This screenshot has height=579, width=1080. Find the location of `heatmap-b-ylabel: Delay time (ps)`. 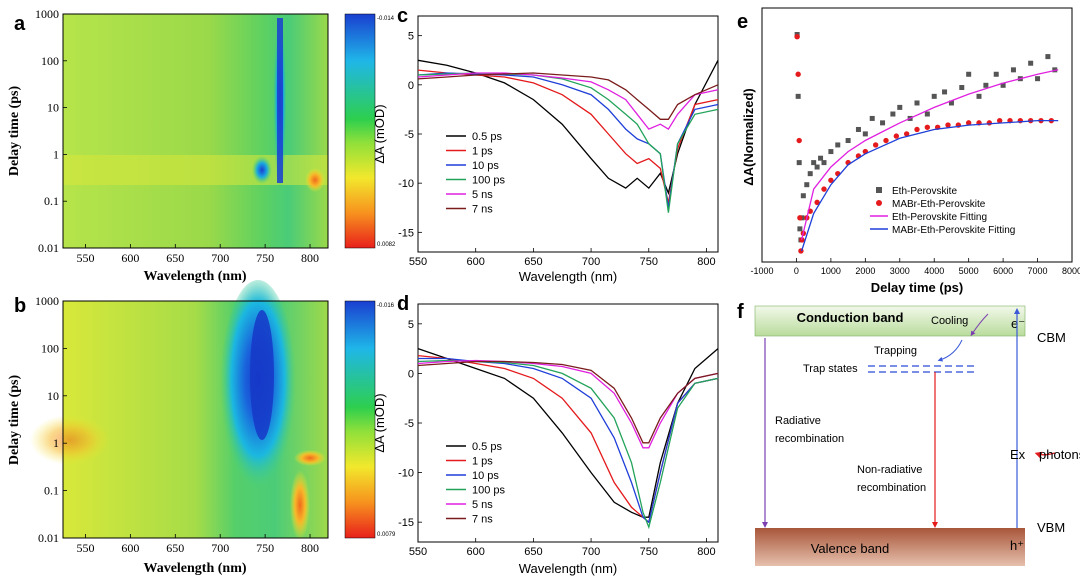

heatmap-b-ylabel: Delay time (ps) is located at coordinates (14, 420).